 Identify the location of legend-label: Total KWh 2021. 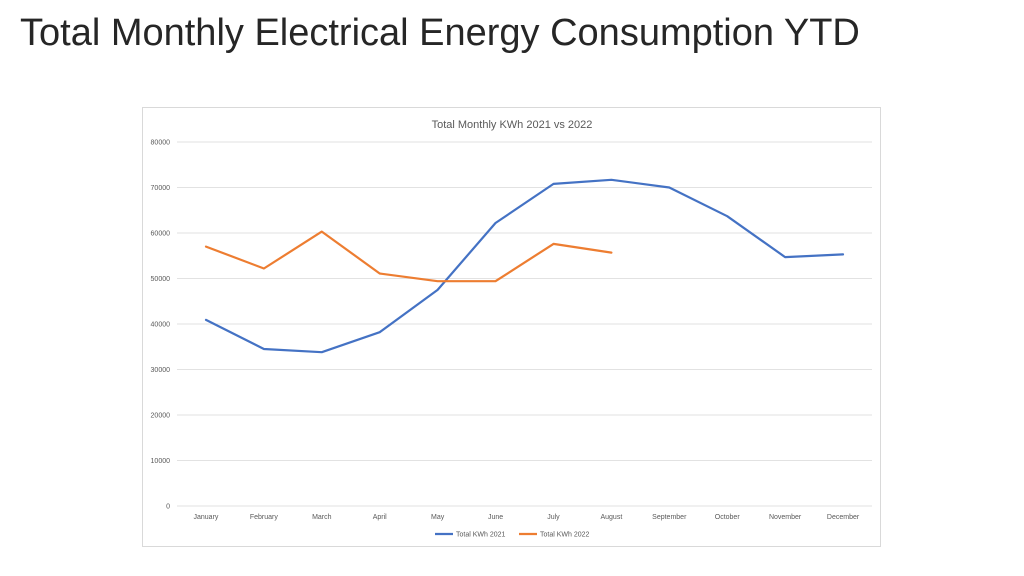
(481, 535).